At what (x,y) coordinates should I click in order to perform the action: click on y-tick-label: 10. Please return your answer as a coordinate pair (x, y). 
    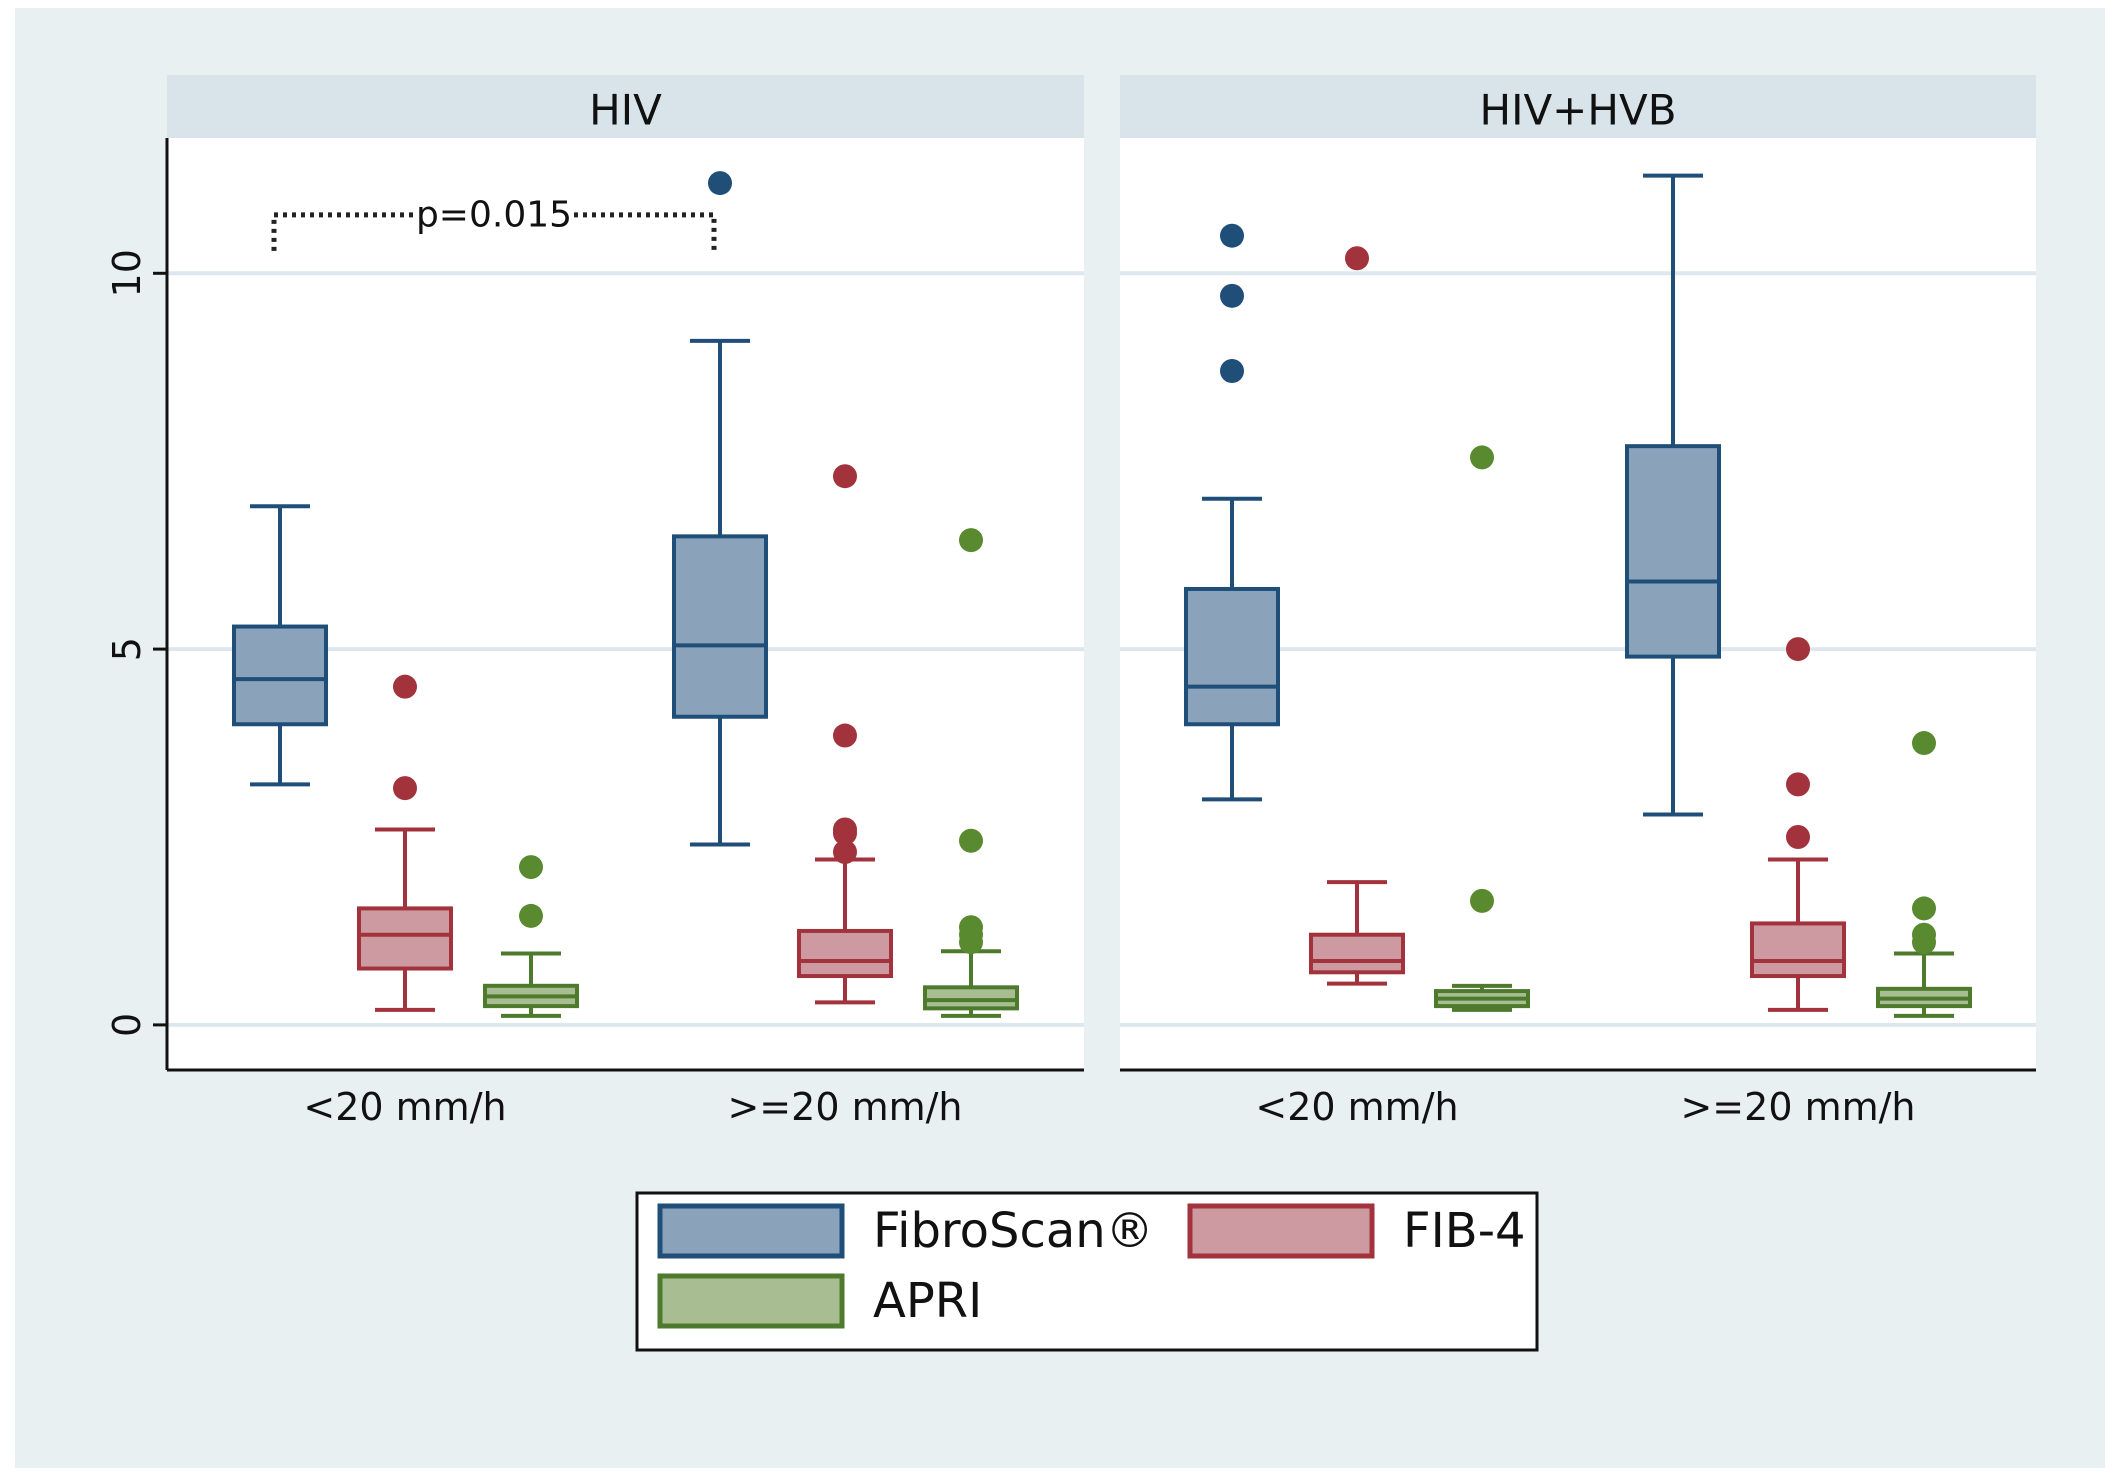
    Looking at the image, I should click on (127, 273).